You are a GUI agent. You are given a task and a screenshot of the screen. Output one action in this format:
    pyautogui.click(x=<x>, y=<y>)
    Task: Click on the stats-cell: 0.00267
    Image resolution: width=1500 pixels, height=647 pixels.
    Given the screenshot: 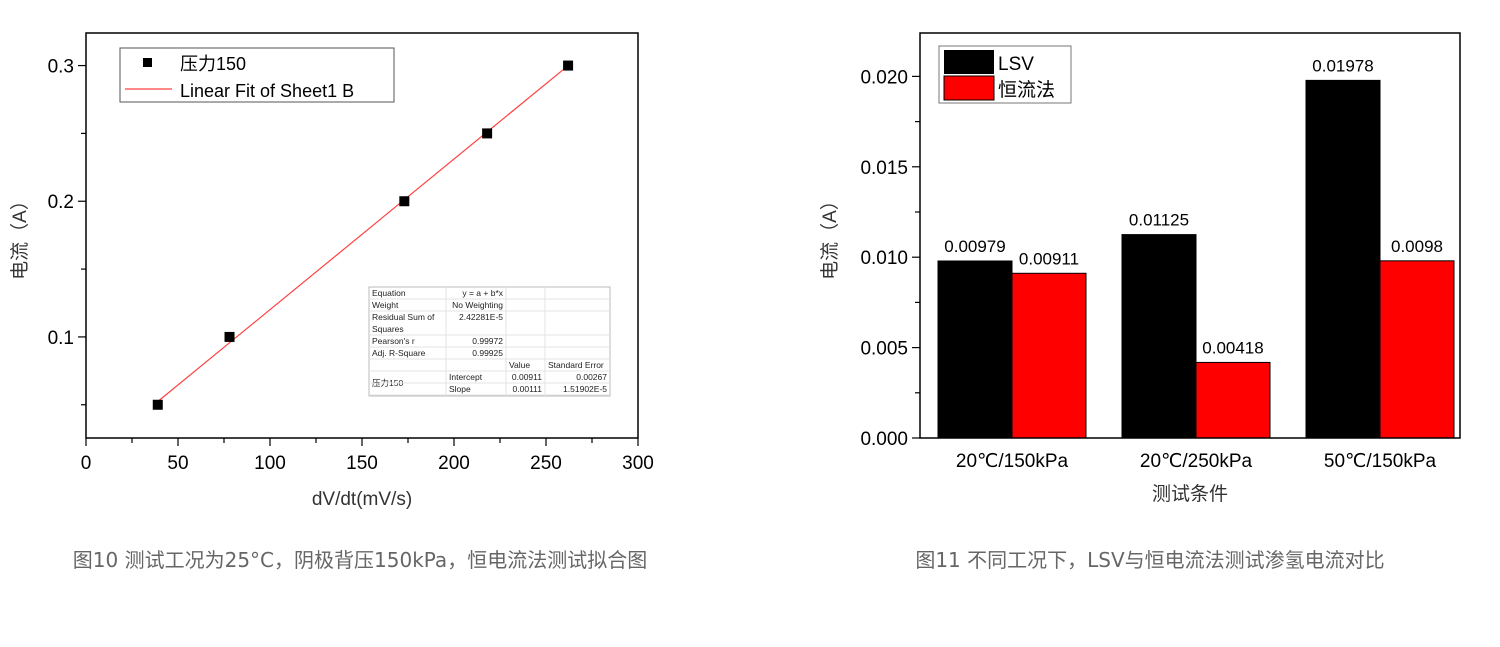 What is the action you would take?
    pyautogui.click(x=591, y=377)
    